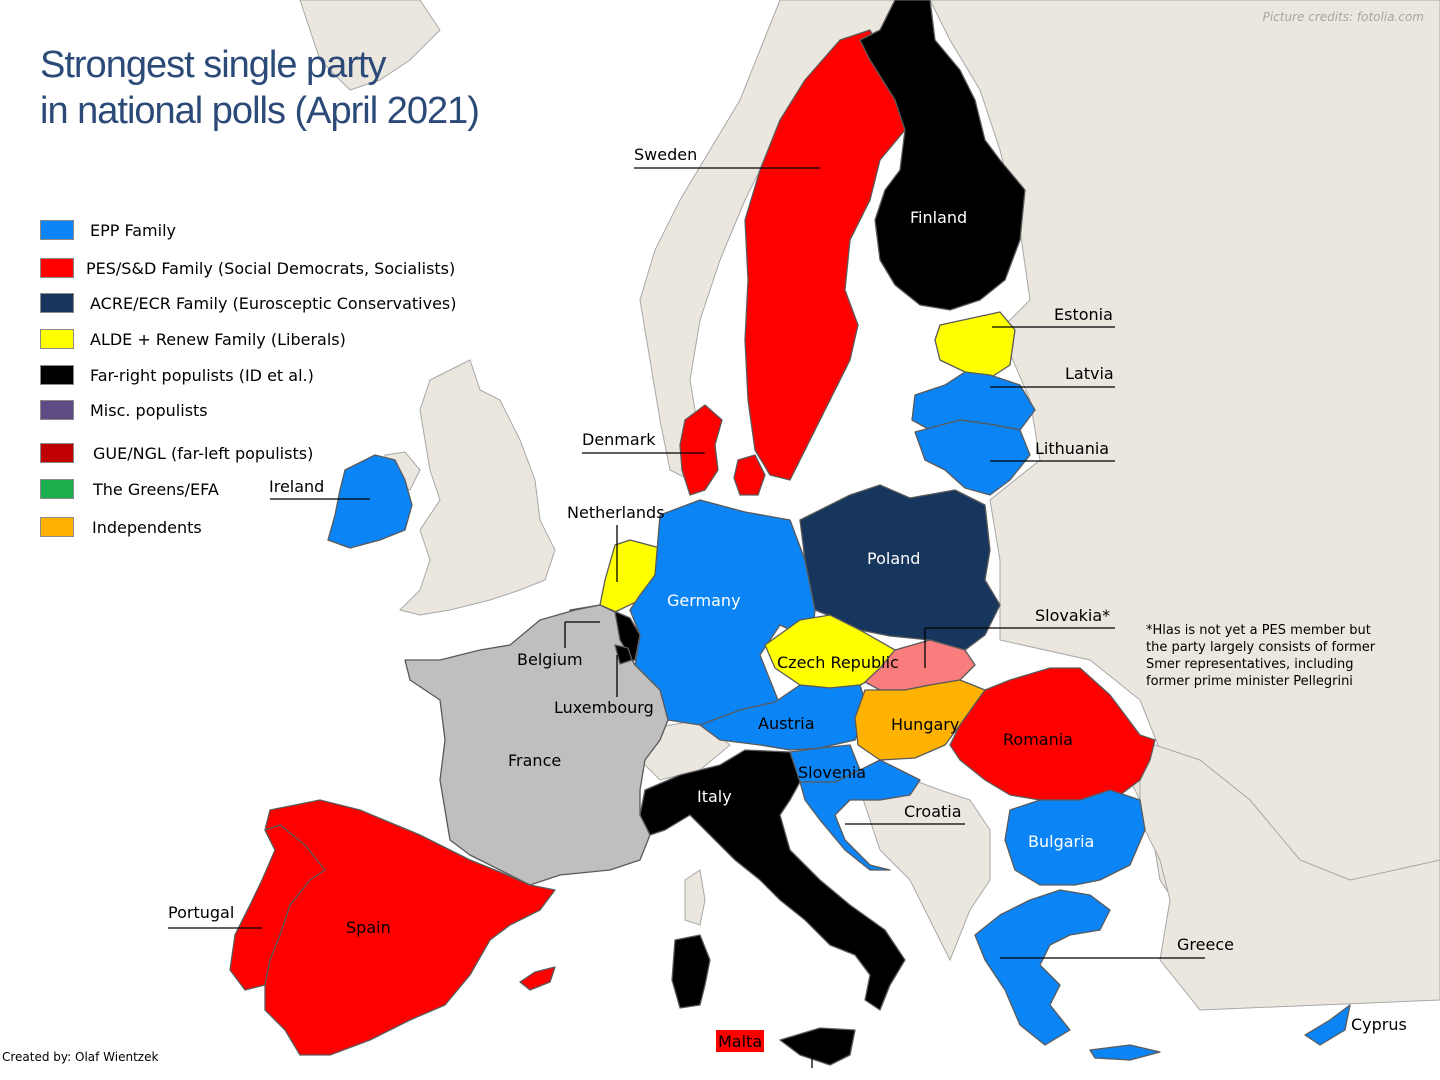  I want to click on label-greece: Greece, so click(1205, 944).